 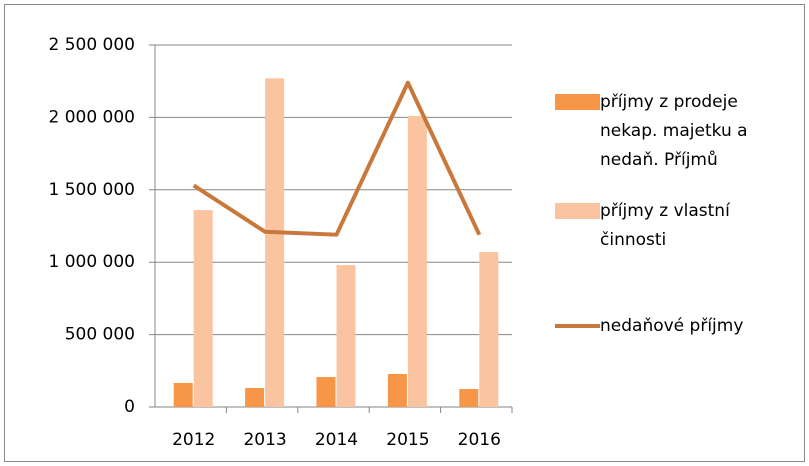 I want to click on y-tick-label: 2 500 000, so click(x=91, y=45).